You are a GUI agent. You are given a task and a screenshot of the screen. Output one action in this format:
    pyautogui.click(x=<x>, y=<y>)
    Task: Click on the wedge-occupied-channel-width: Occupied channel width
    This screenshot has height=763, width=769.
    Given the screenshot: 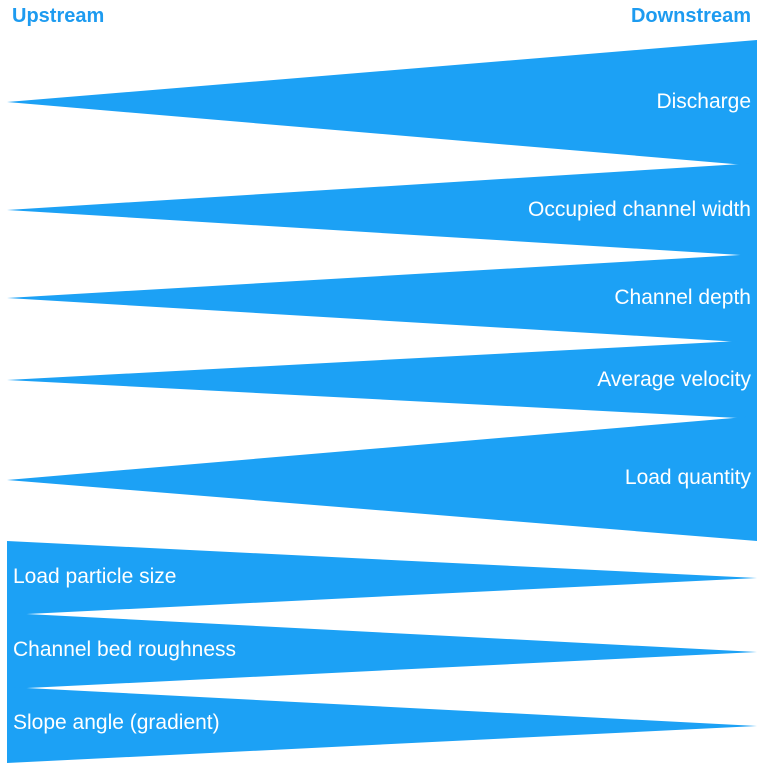 What is the action you would take?
    pyautogui.click(x=382, y=209)
    